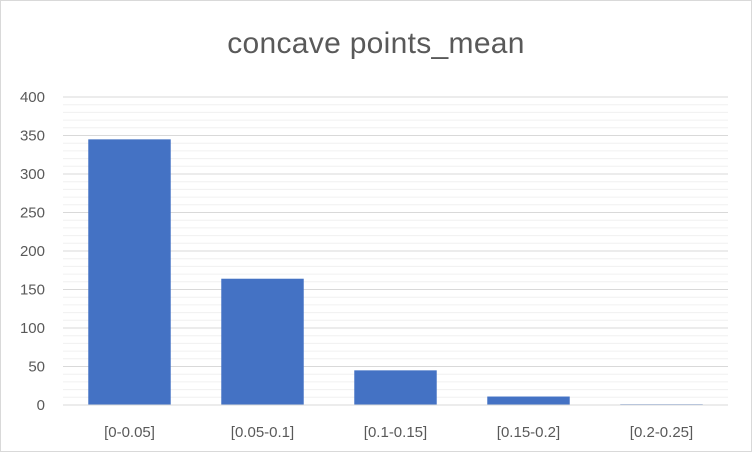 This screenshot has width=752, height=452. I want to click on x-tick-label: [0.2-0.25], so click(661, 432).